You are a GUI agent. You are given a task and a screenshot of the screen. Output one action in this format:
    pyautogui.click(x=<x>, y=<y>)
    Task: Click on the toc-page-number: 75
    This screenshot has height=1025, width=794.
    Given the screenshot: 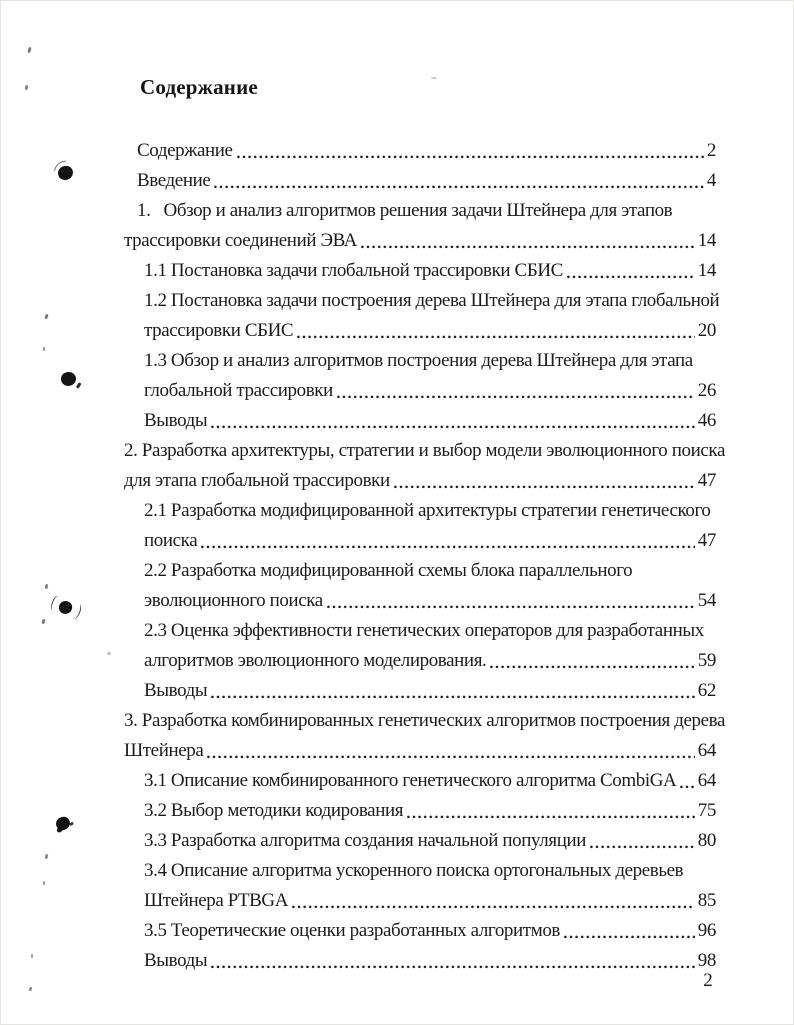 What is the action you would take?
    pyautogui.click(x=707, y=810)
    